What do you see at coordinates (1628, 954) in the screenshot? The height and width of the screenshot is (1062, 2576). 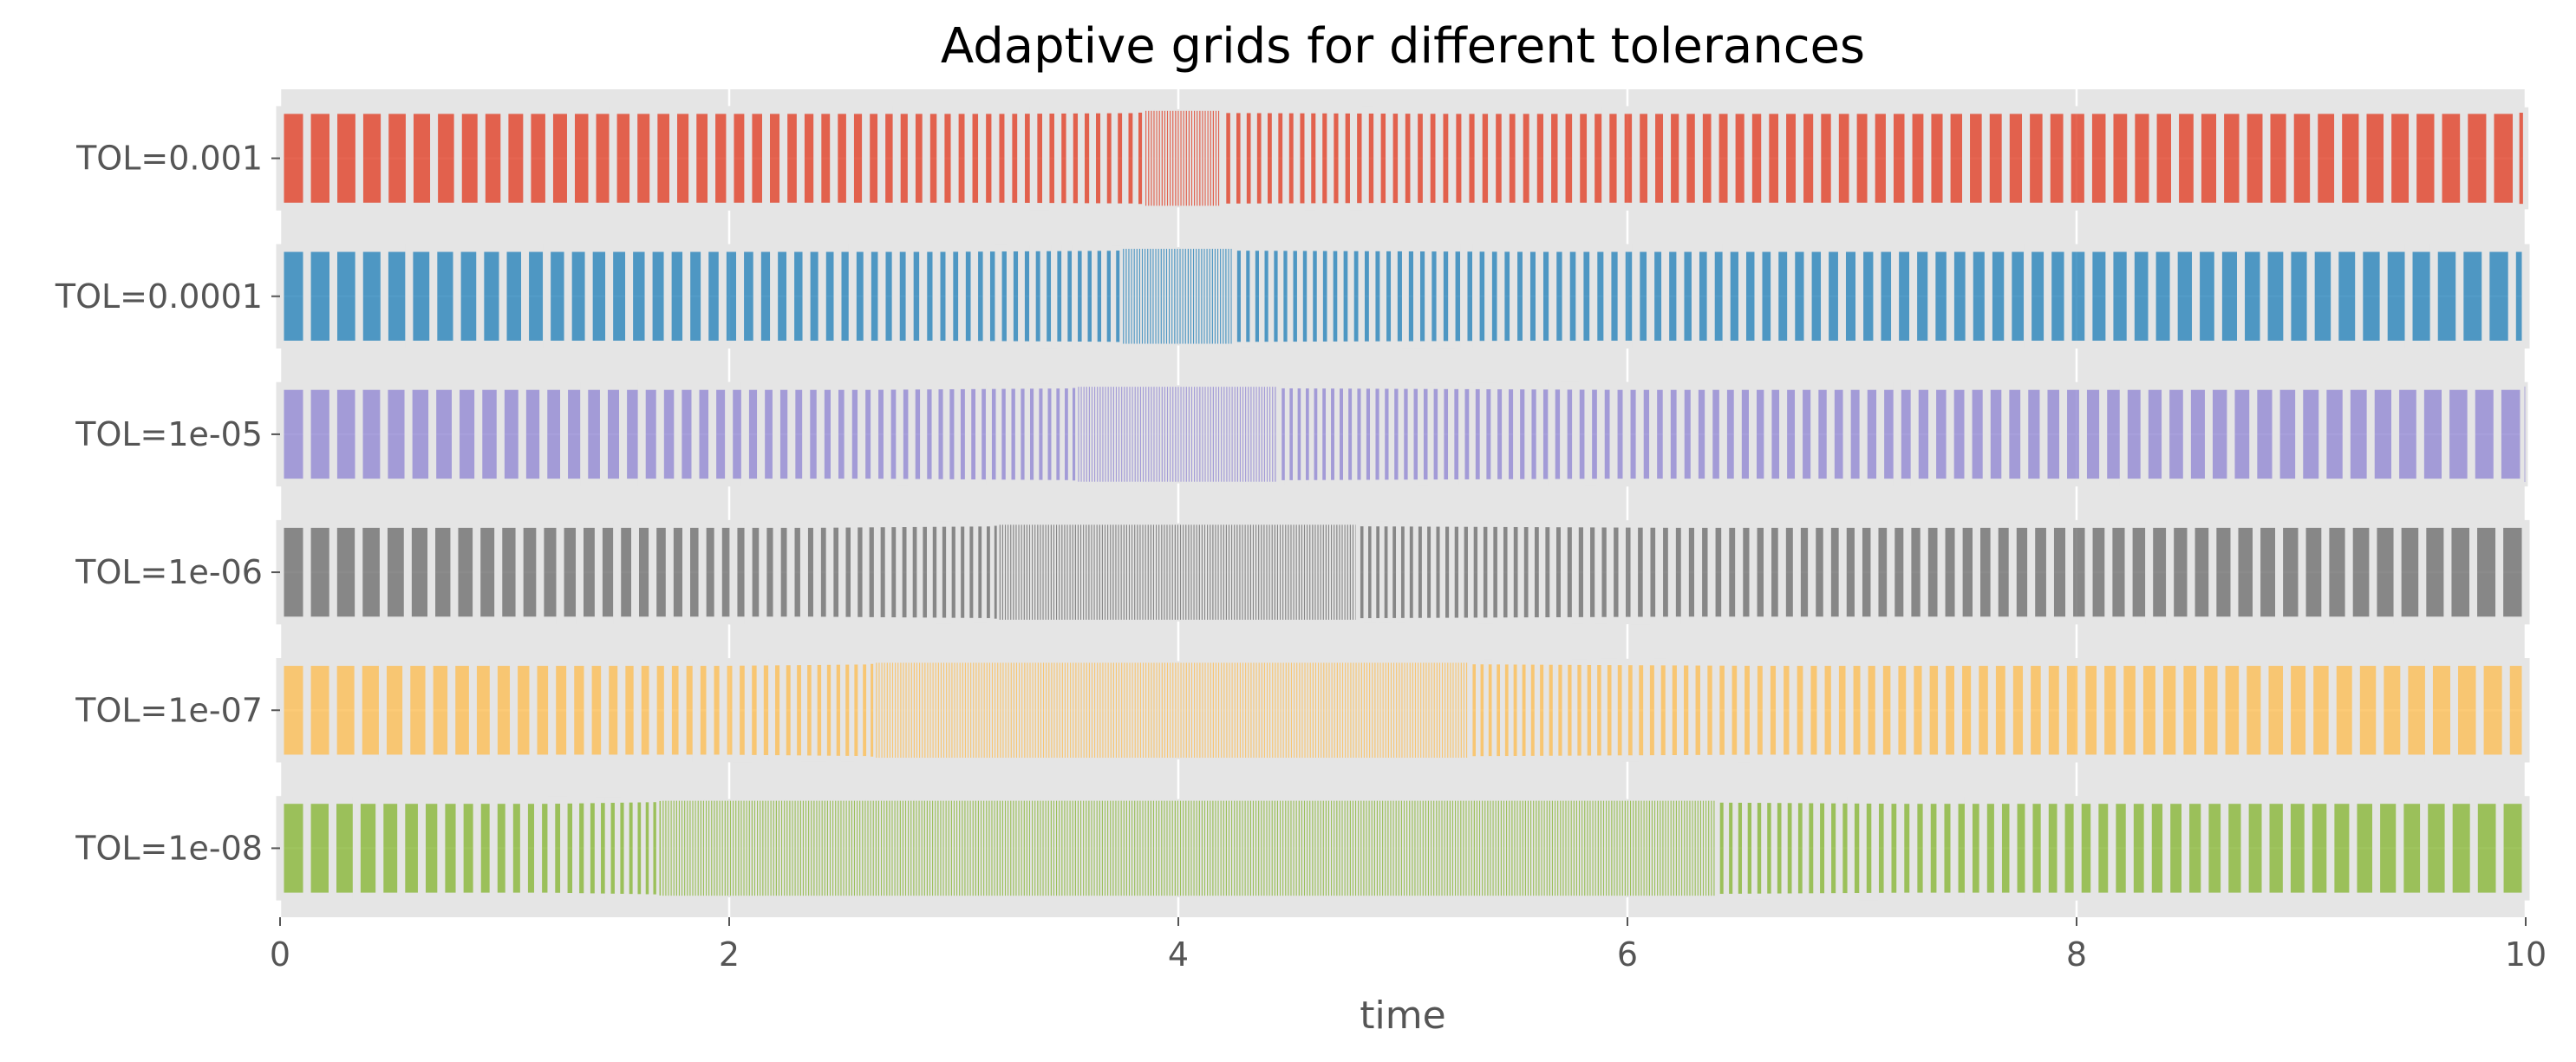 I see `x-tick-label: 6` at bounding box center [1628, 954].